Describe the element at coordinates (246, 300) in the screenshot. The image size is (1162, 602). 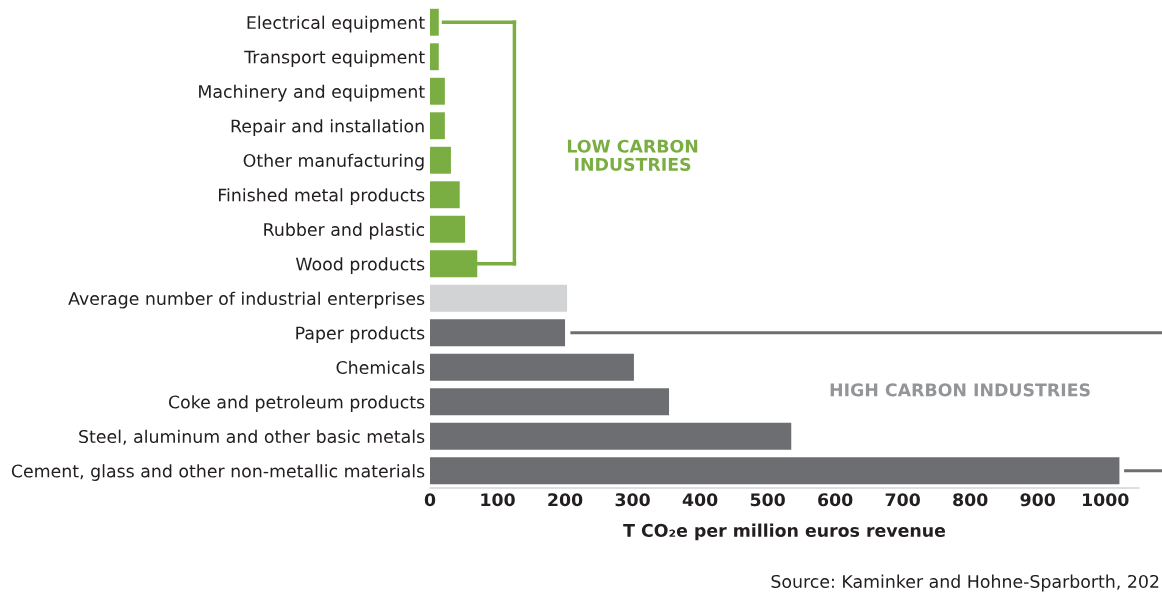
I see `y-tick-label: Average number of industrial enterprises` at that location.